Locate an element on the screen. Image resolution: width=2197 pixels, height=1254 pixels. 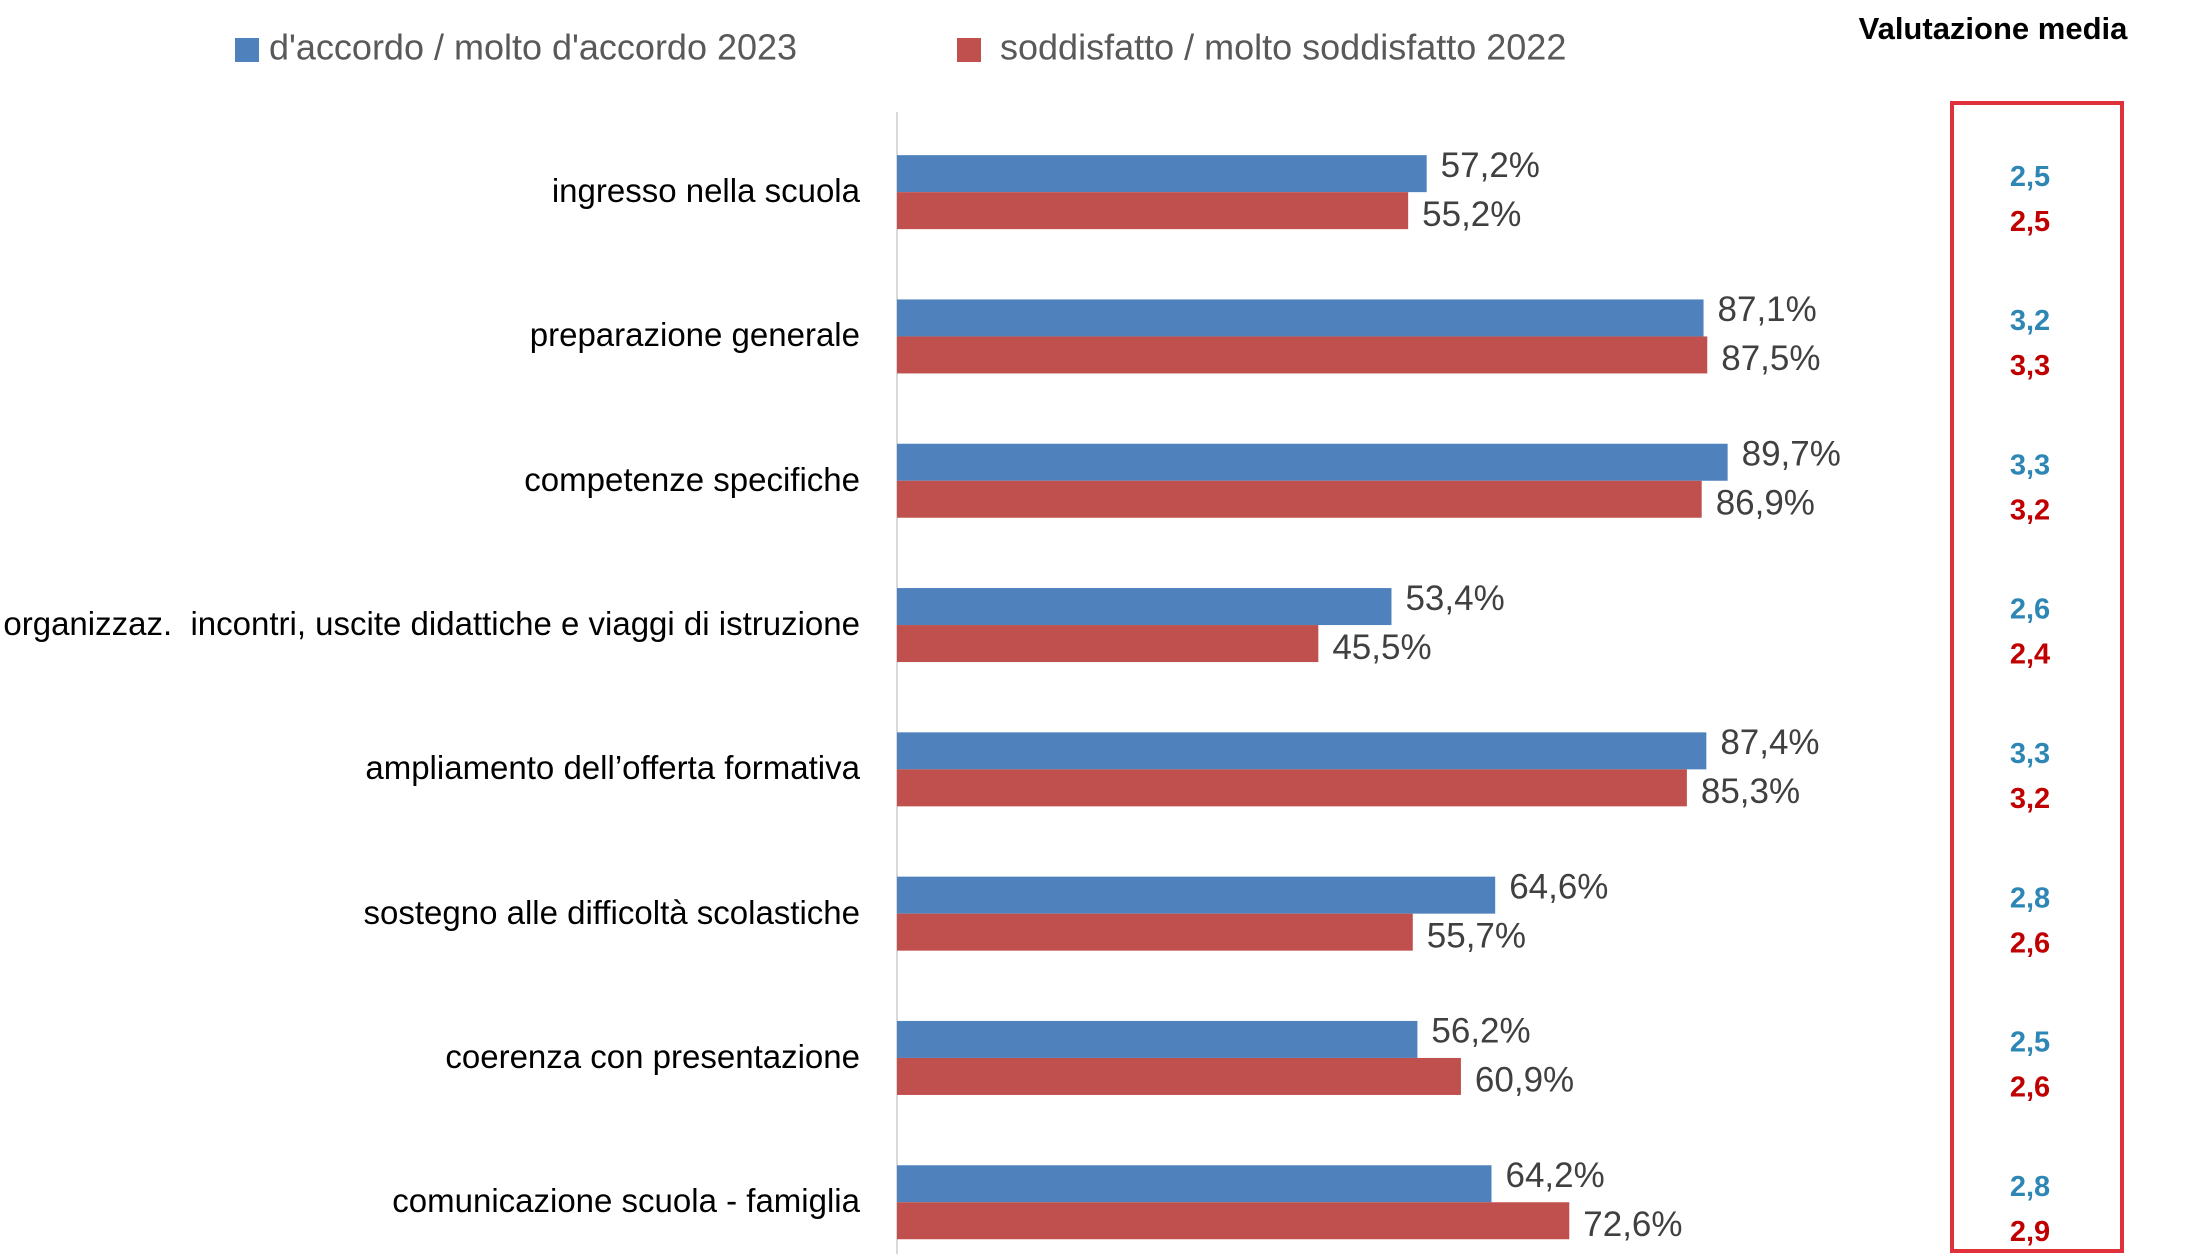
category-label: competenze specifiche is located at coordinates (692, 479).